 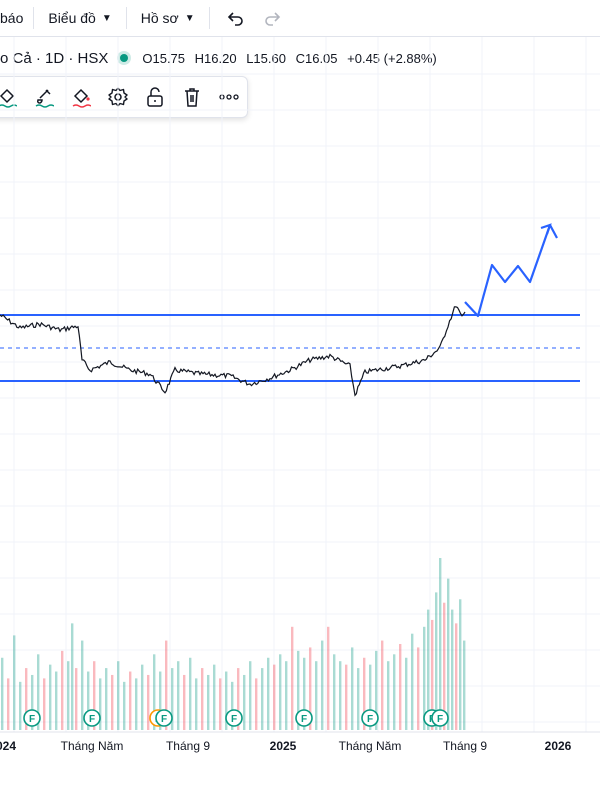 What do you see at coordinates (272, 18) in the screenshot?
I see `redo-button` at bounding box center [272, 18].